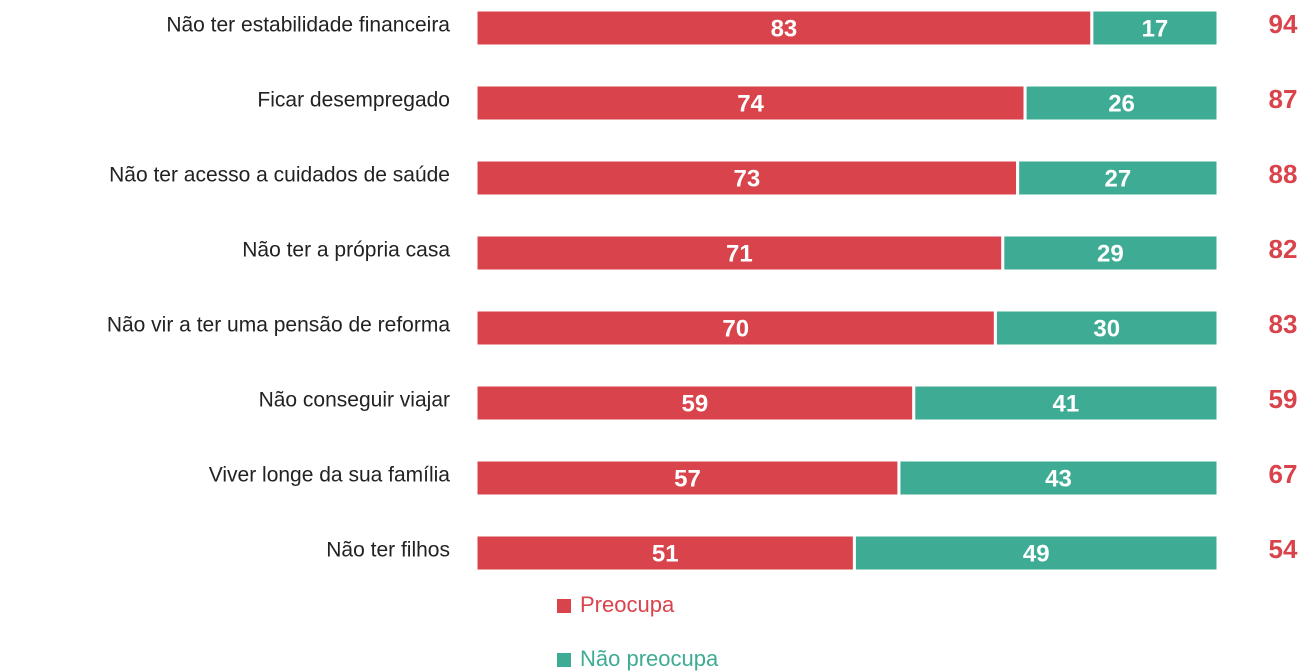 The height and width of the screenshot is (672, 1309). Describe the element at coordinates (695, 403) in the screenshot. I see `value-label: 59` at that location.